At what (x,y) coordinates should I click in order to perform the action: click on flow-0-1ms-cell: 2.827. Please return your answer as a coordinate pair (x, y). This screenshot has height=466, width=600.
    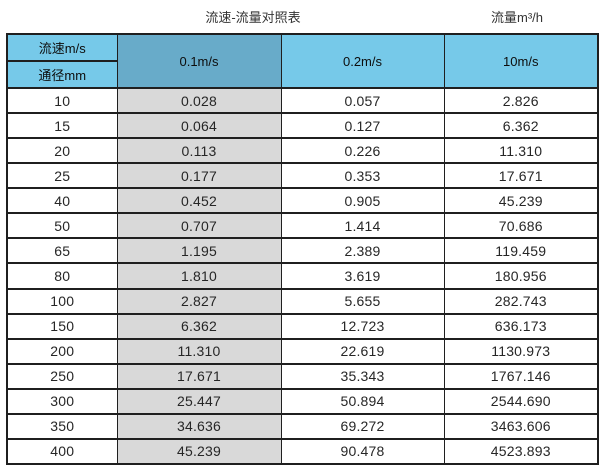
    Looking at the image, I should click on (199, 301).